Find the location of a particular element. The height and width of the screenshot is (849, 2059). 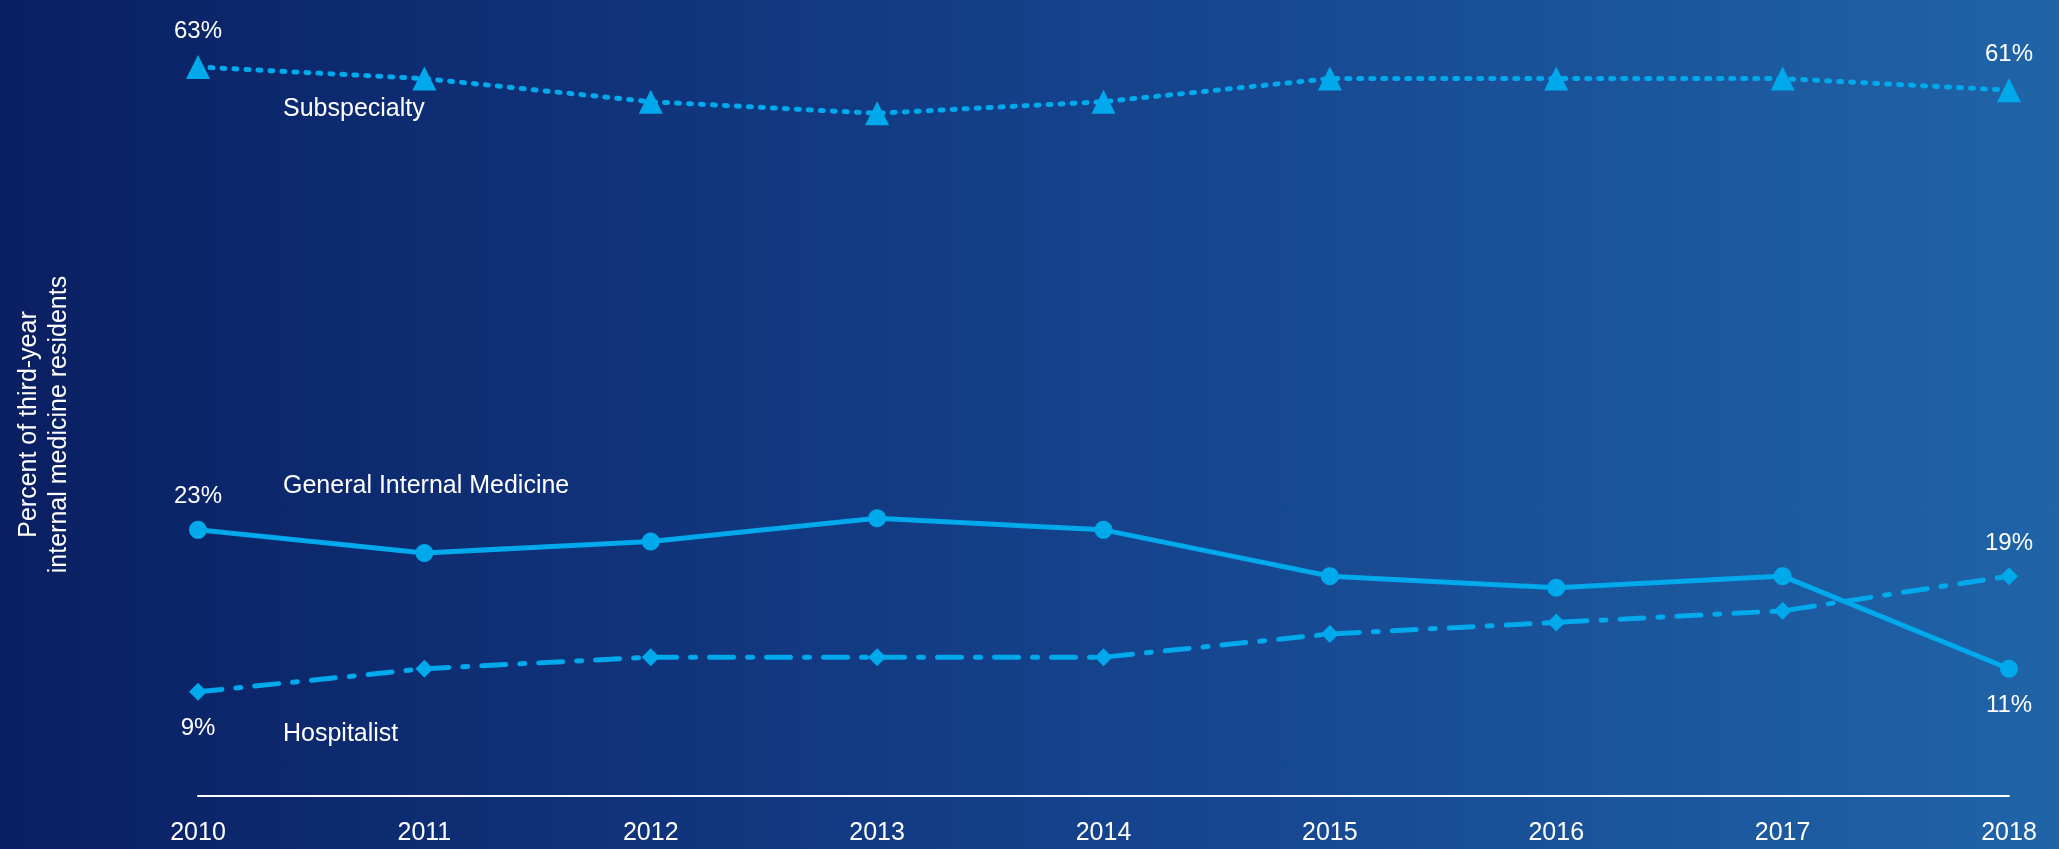

data-label: 63% is located at coordinates (198, 29).